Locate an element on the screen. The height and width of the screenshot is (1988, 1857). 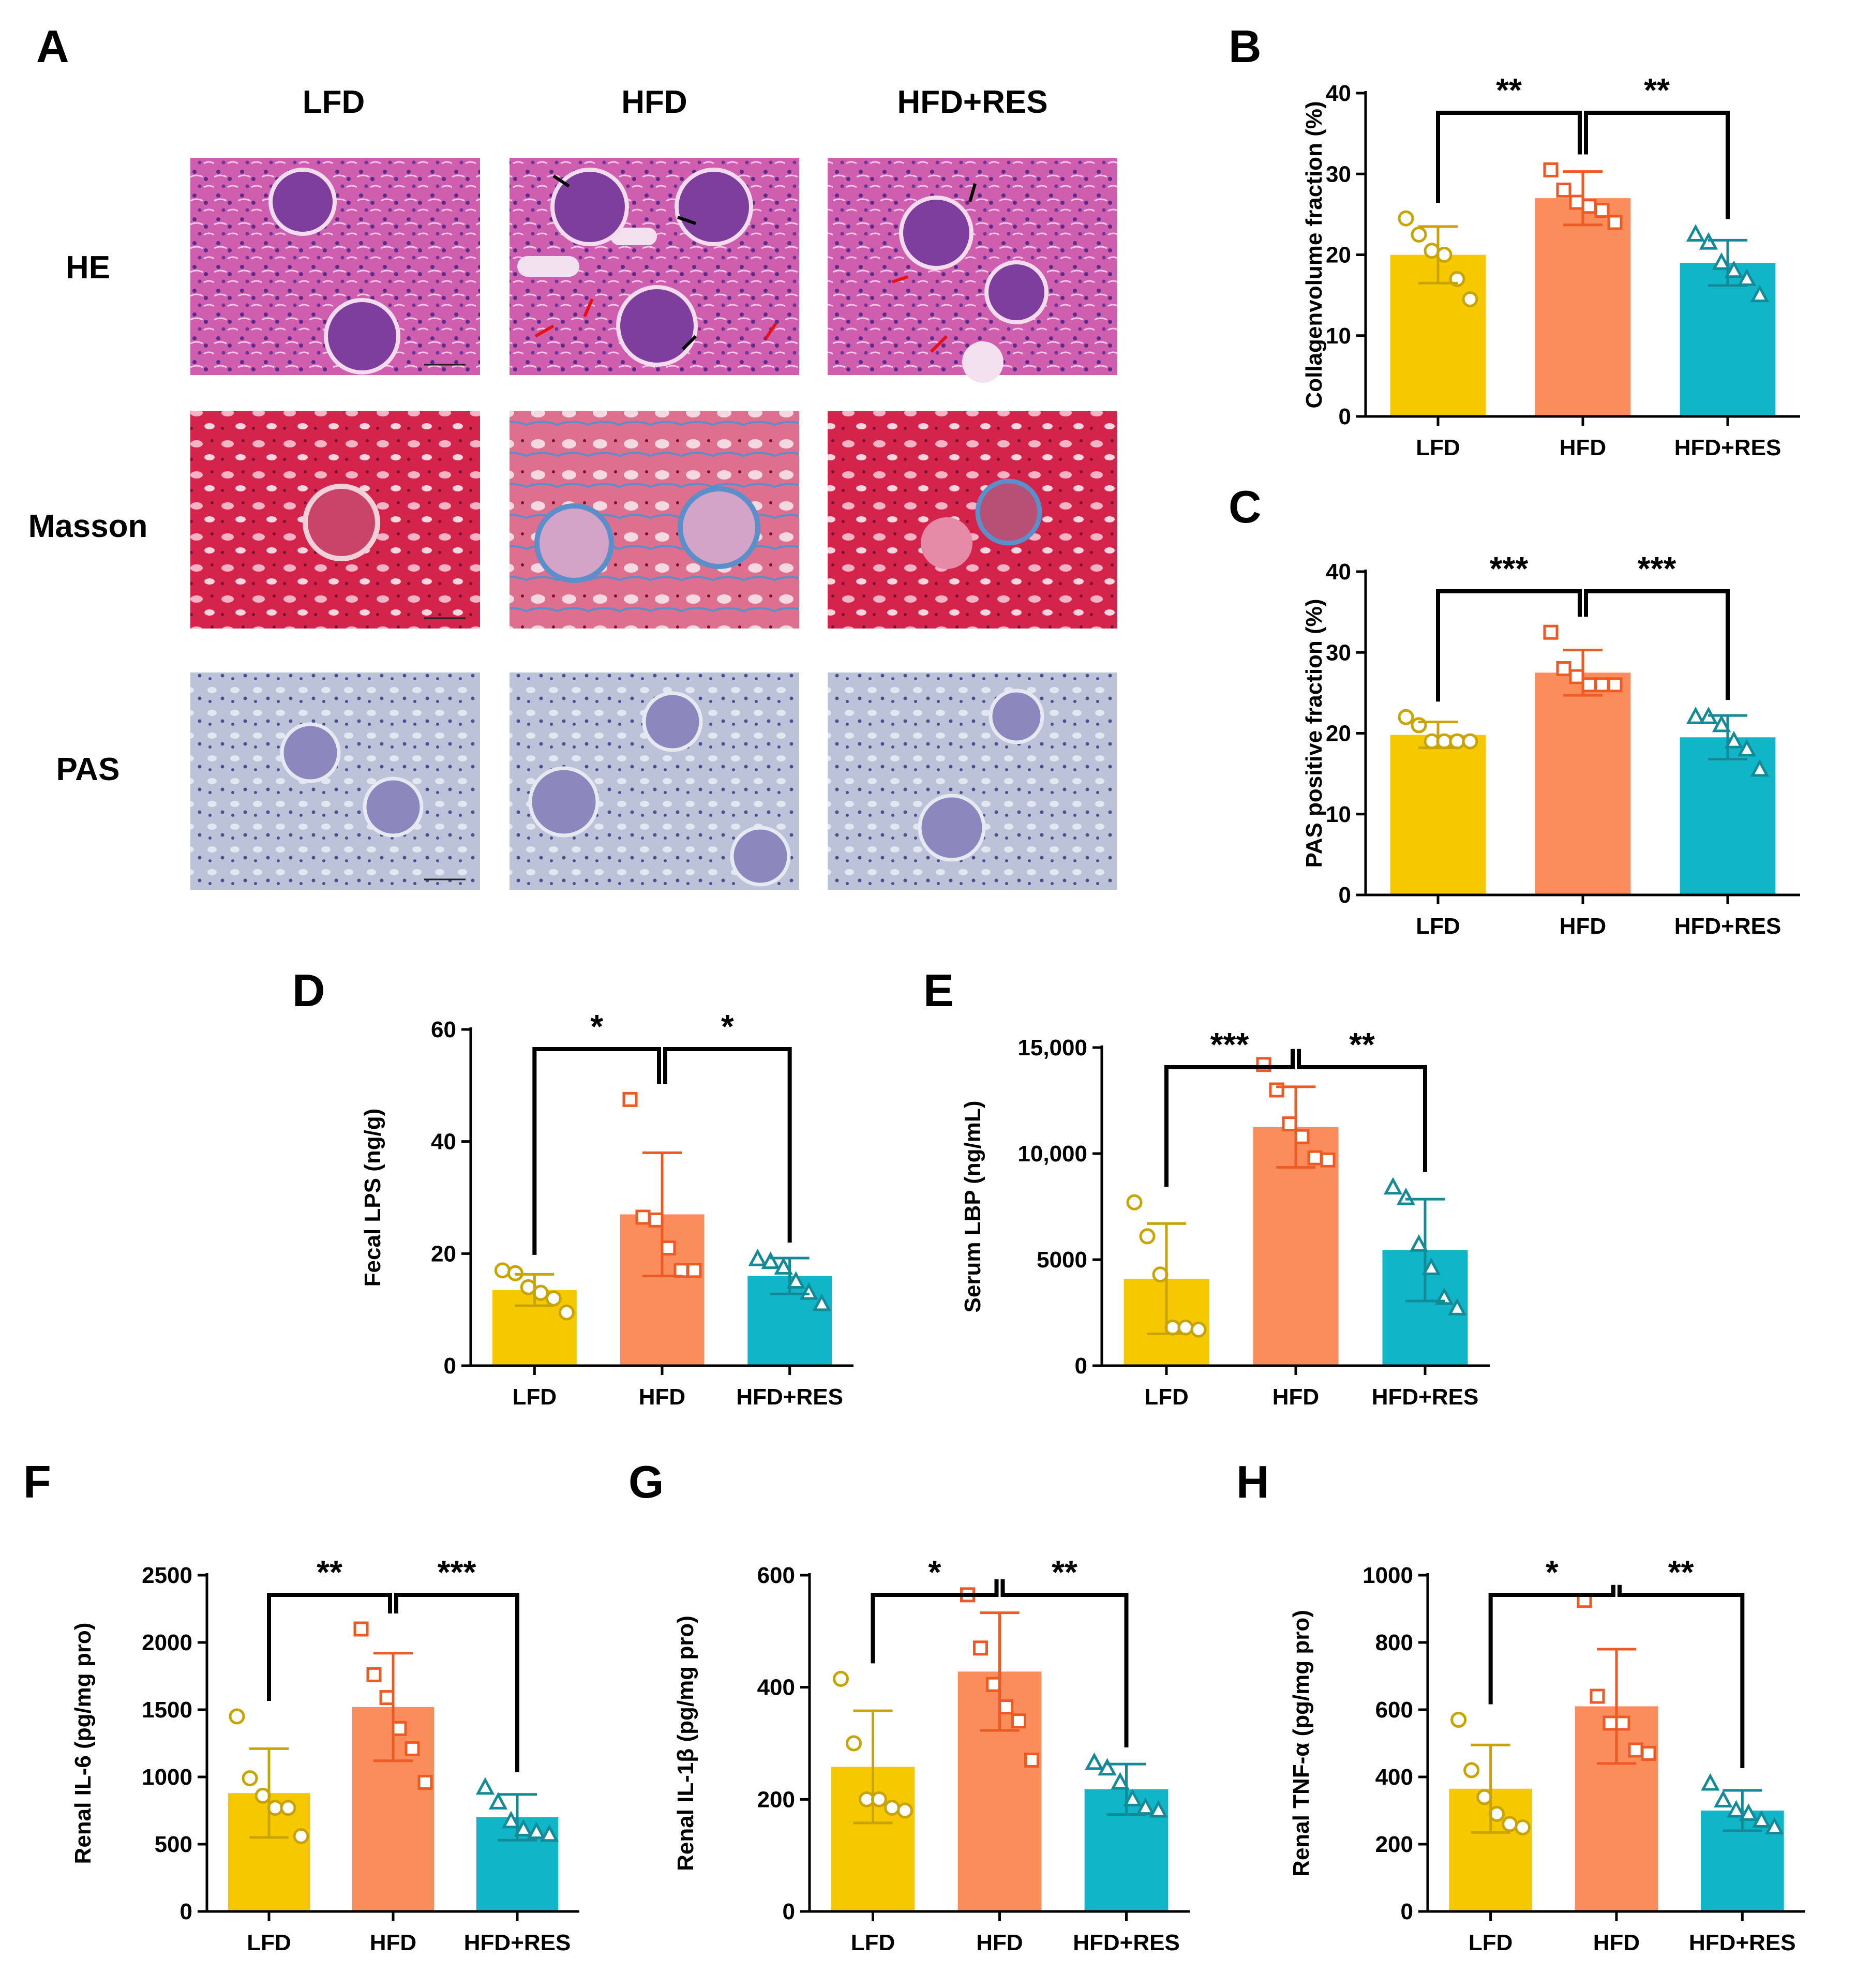
column-label-hfd-res: HFD+RES is located at coordinates (972, 102).